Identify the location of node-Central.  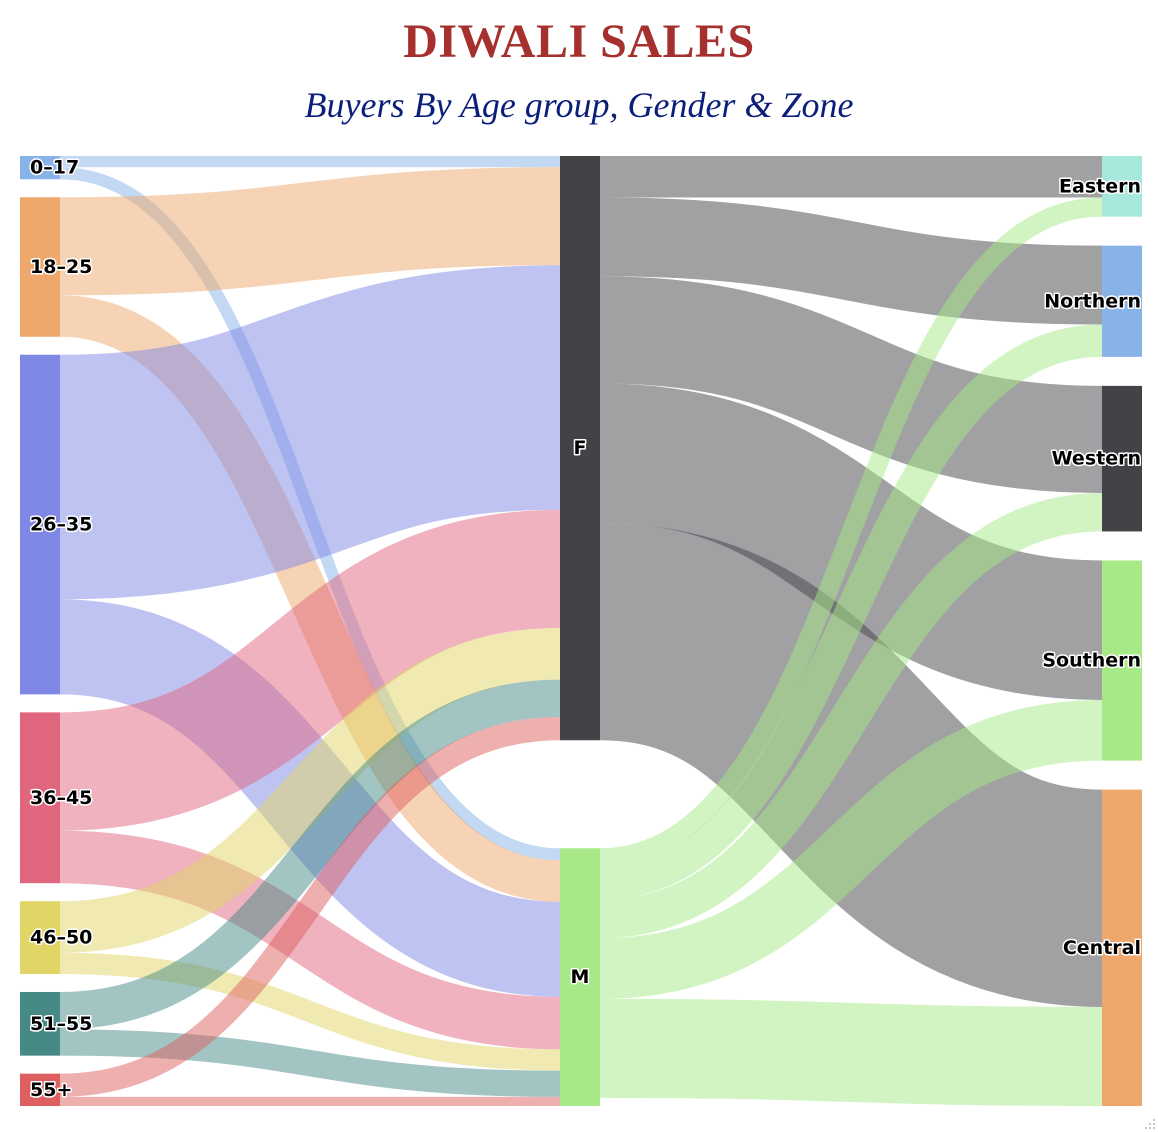
(1122, 947).